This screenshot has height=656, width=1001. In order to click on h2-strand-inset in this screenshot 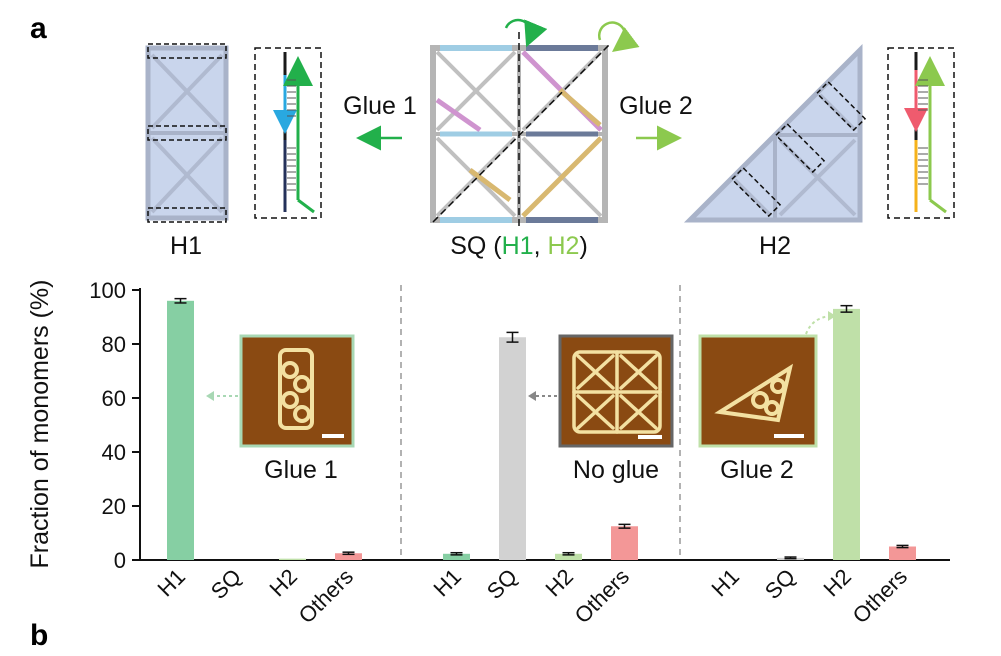, I will do `click(921, 133)`.